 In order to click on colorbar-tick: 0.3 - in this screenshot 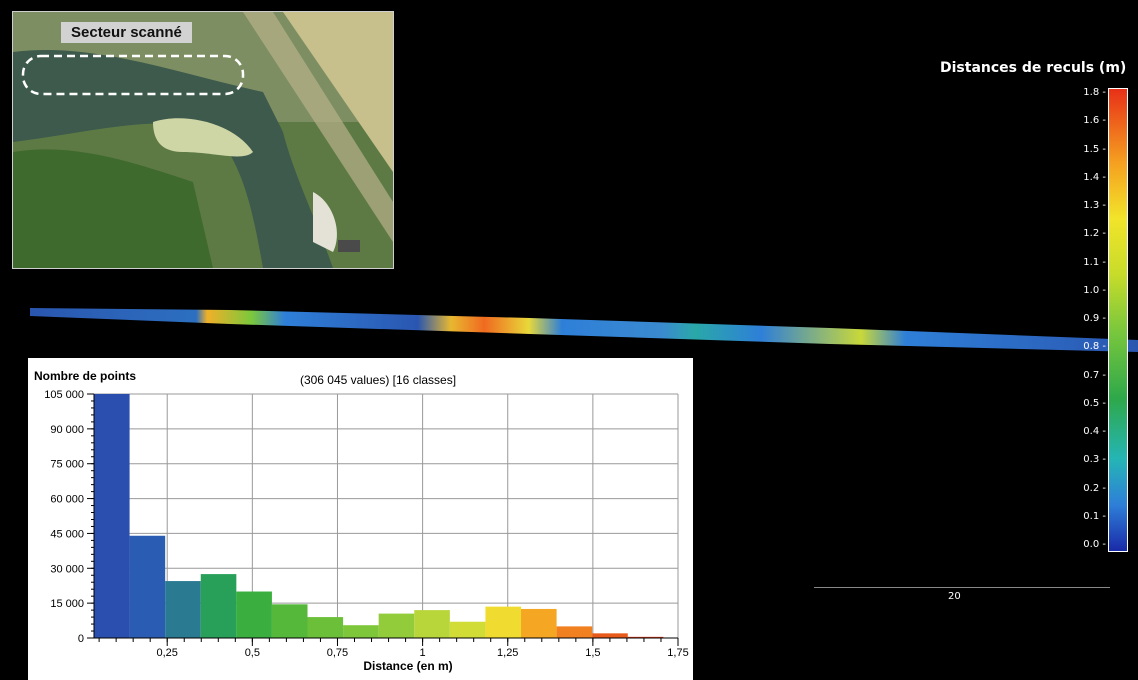, I will do `click(1094, 460)`.